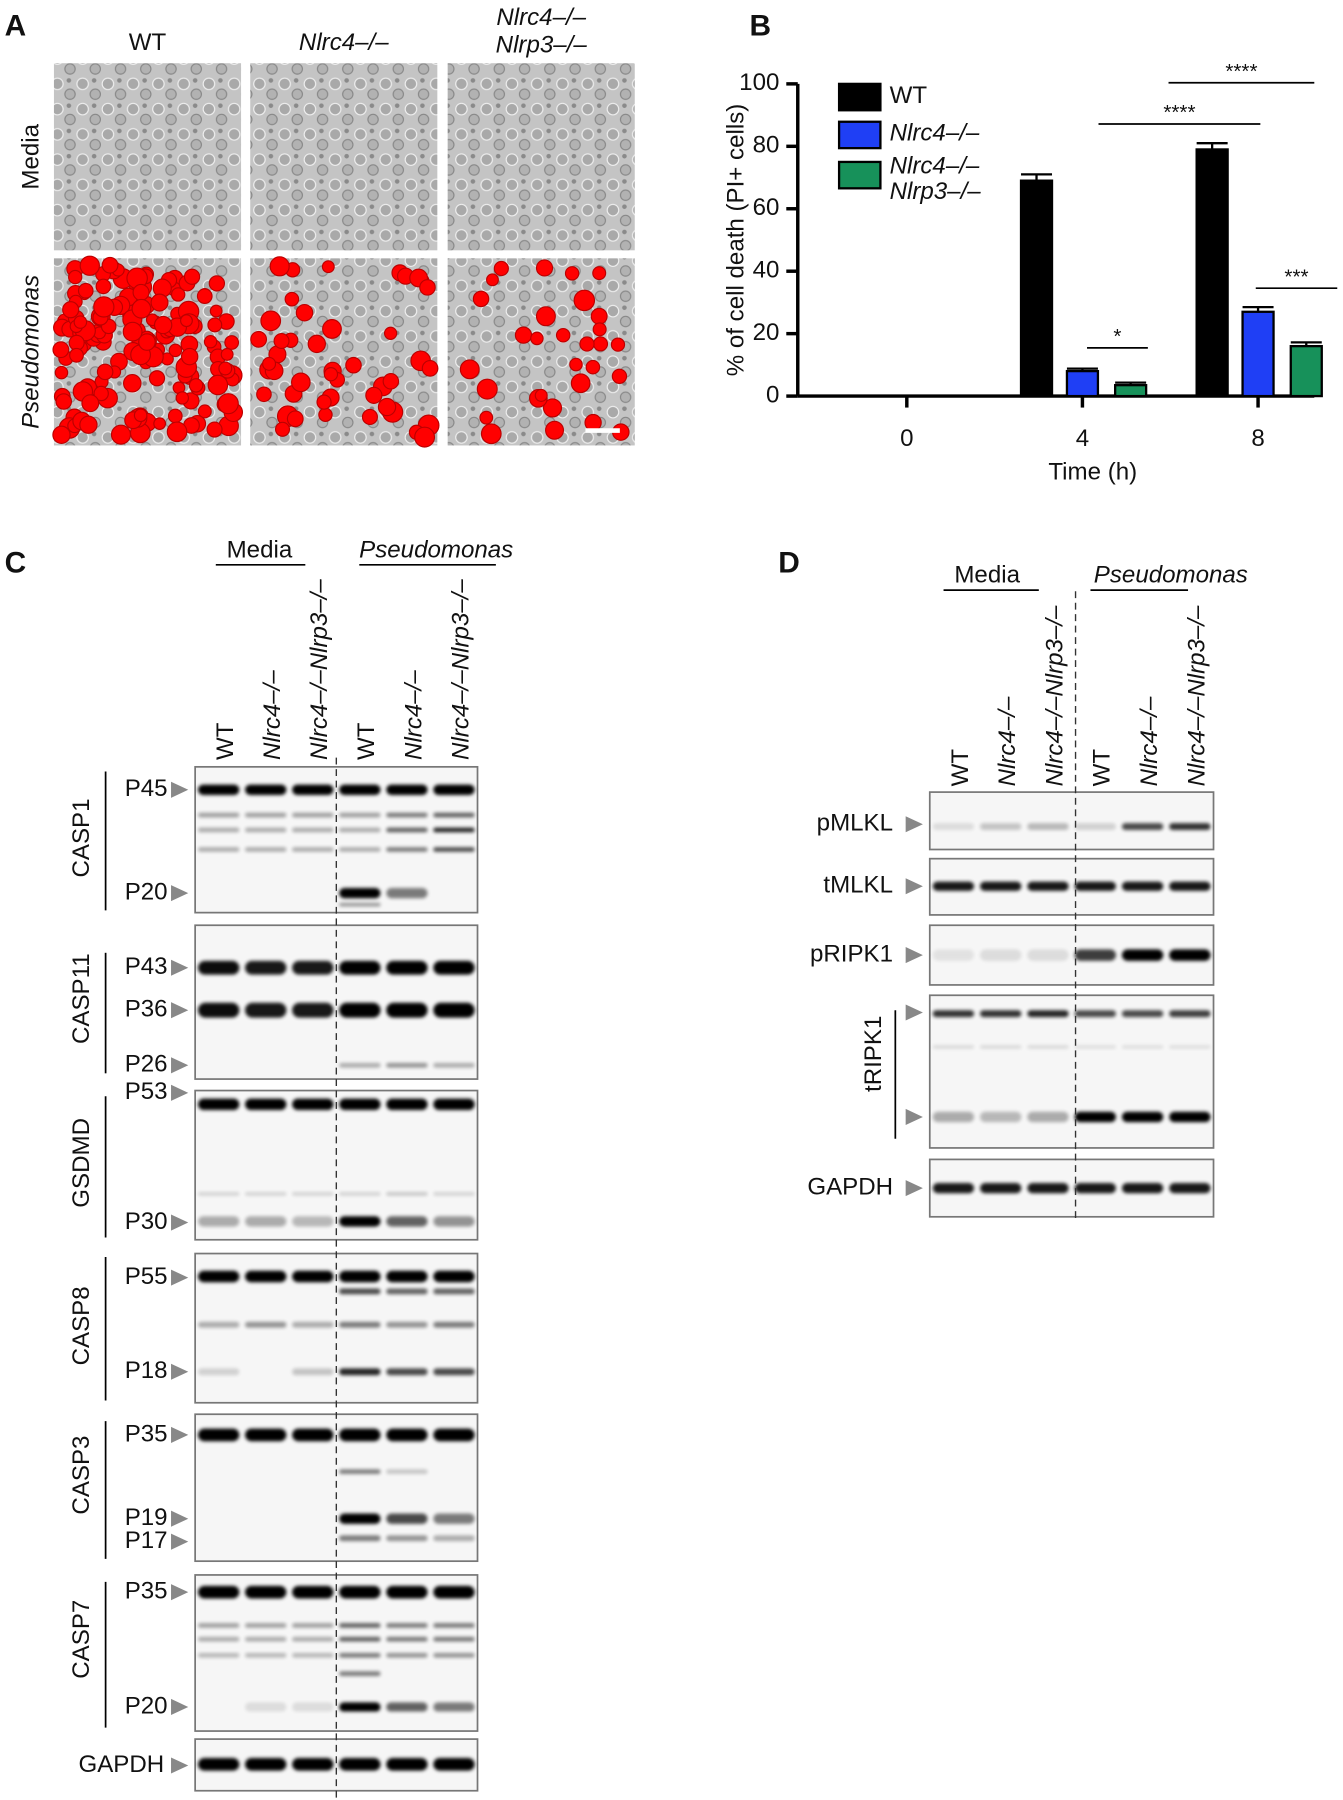 This screenshot has height=1800, width=1343. Describe the element at coordinates (541, 157) in the screenshot. I see `micrograph` at that location.